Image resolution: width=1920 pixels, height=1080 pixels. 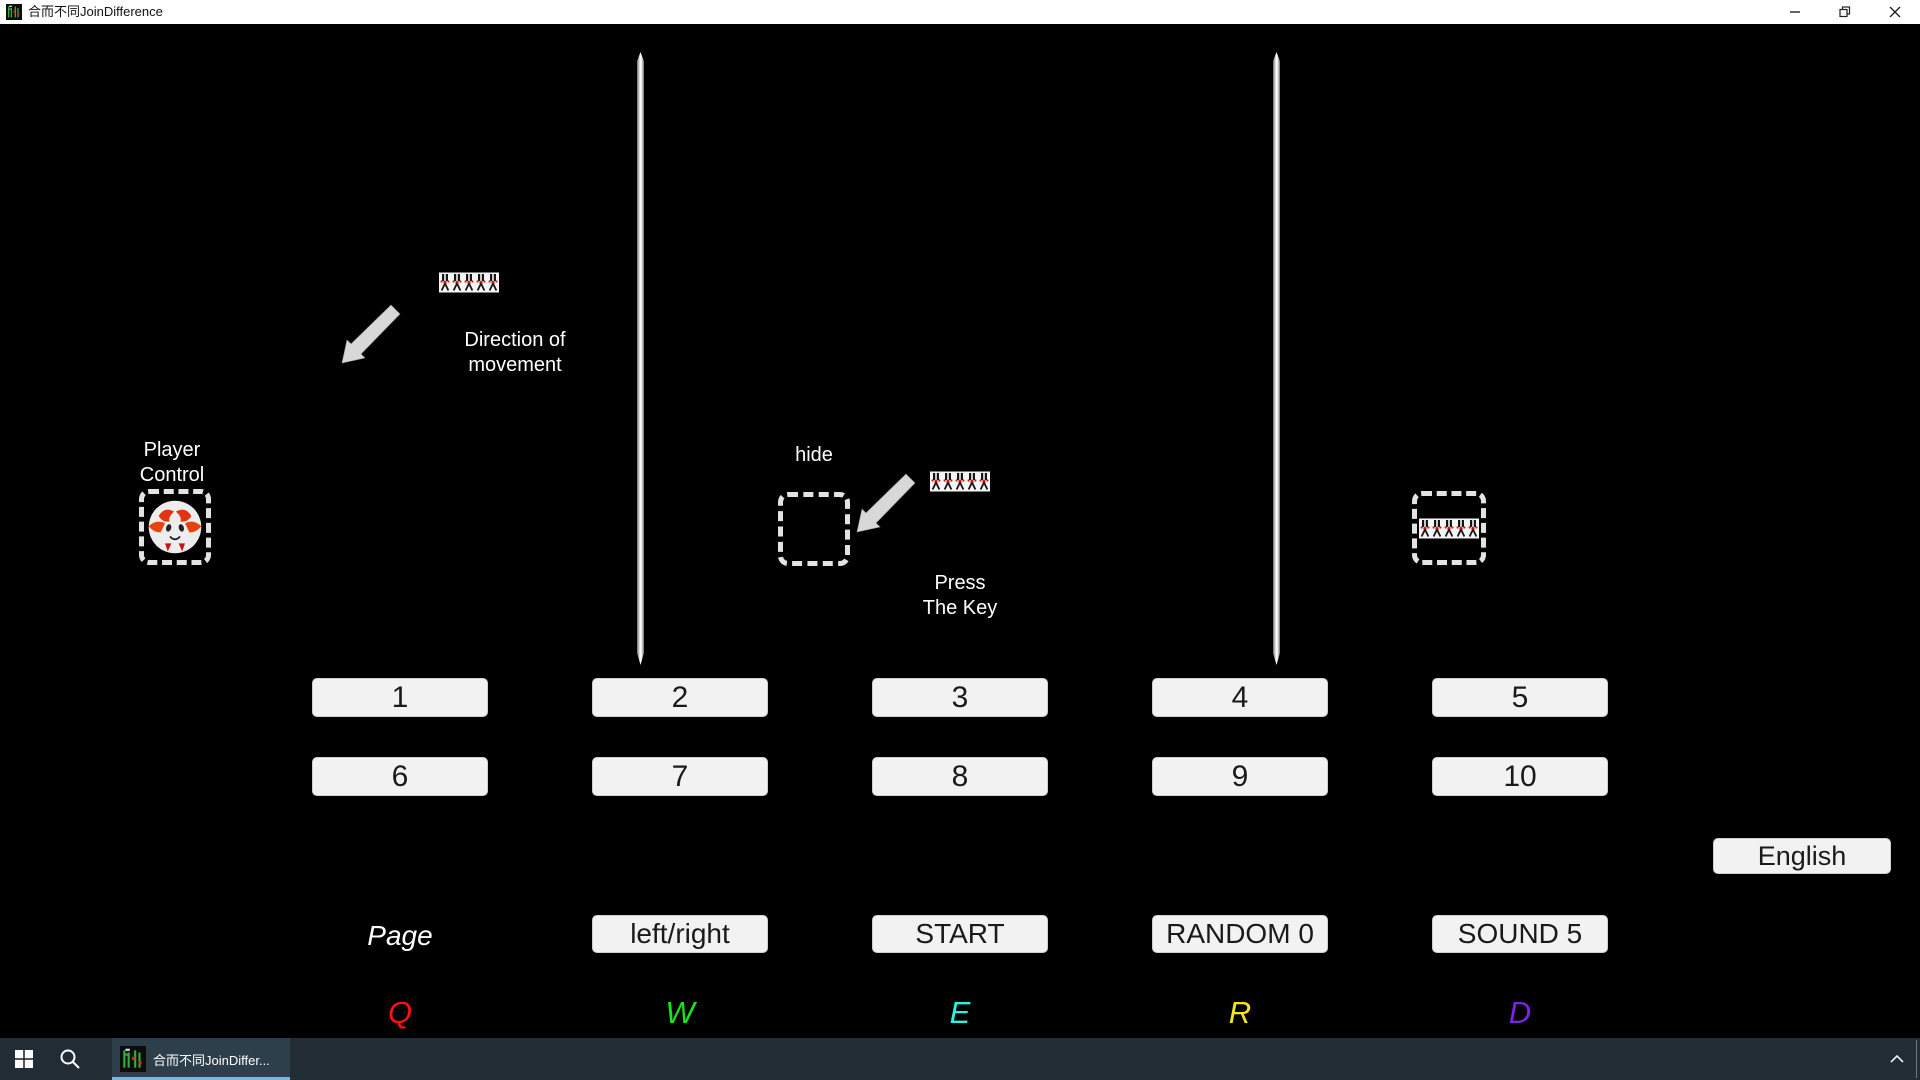 I want to click on magnifier-icon, so click(x=70, y=1059).